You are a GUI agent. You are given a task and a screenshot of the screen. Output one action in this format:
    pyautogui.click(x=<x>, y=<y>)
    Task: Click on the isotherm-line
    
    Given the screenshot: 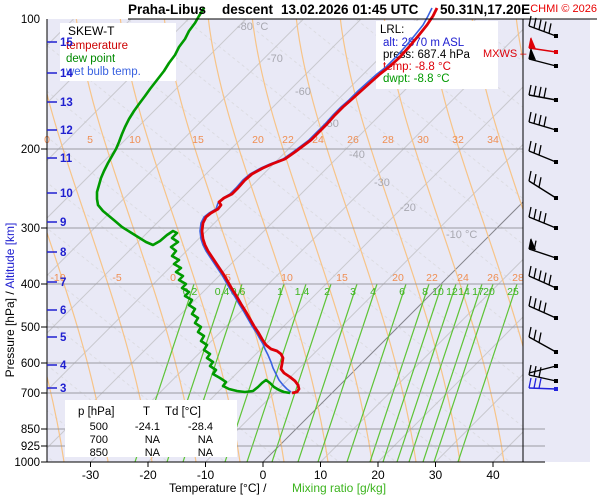 What is the action you would take?
    pyautogui.click(x=89, y=61)
    